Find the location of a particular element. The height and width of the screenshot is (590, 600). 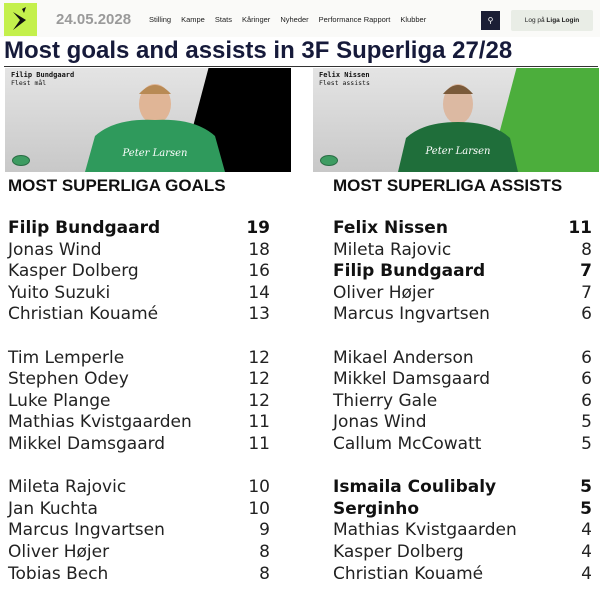

search-button: ⚲ is located at coordinates (490, 20).